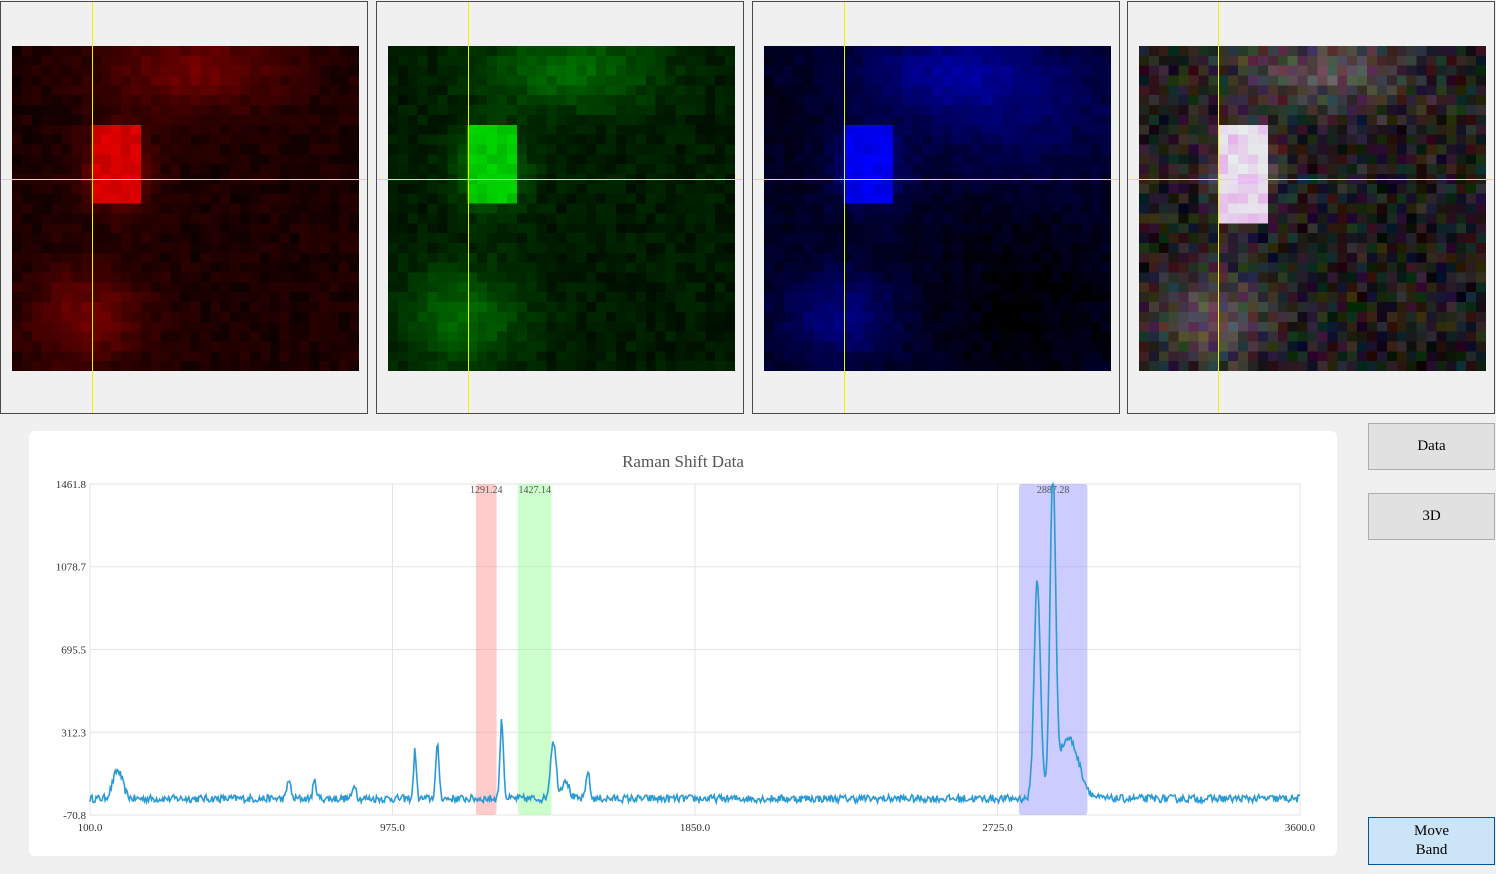 This screenshot has width=1496, height=874. What do you see at coordinates (997, 828) in the screenshot?
I see `x-tick-label: 2725.0` at bounding box center [997, 828].